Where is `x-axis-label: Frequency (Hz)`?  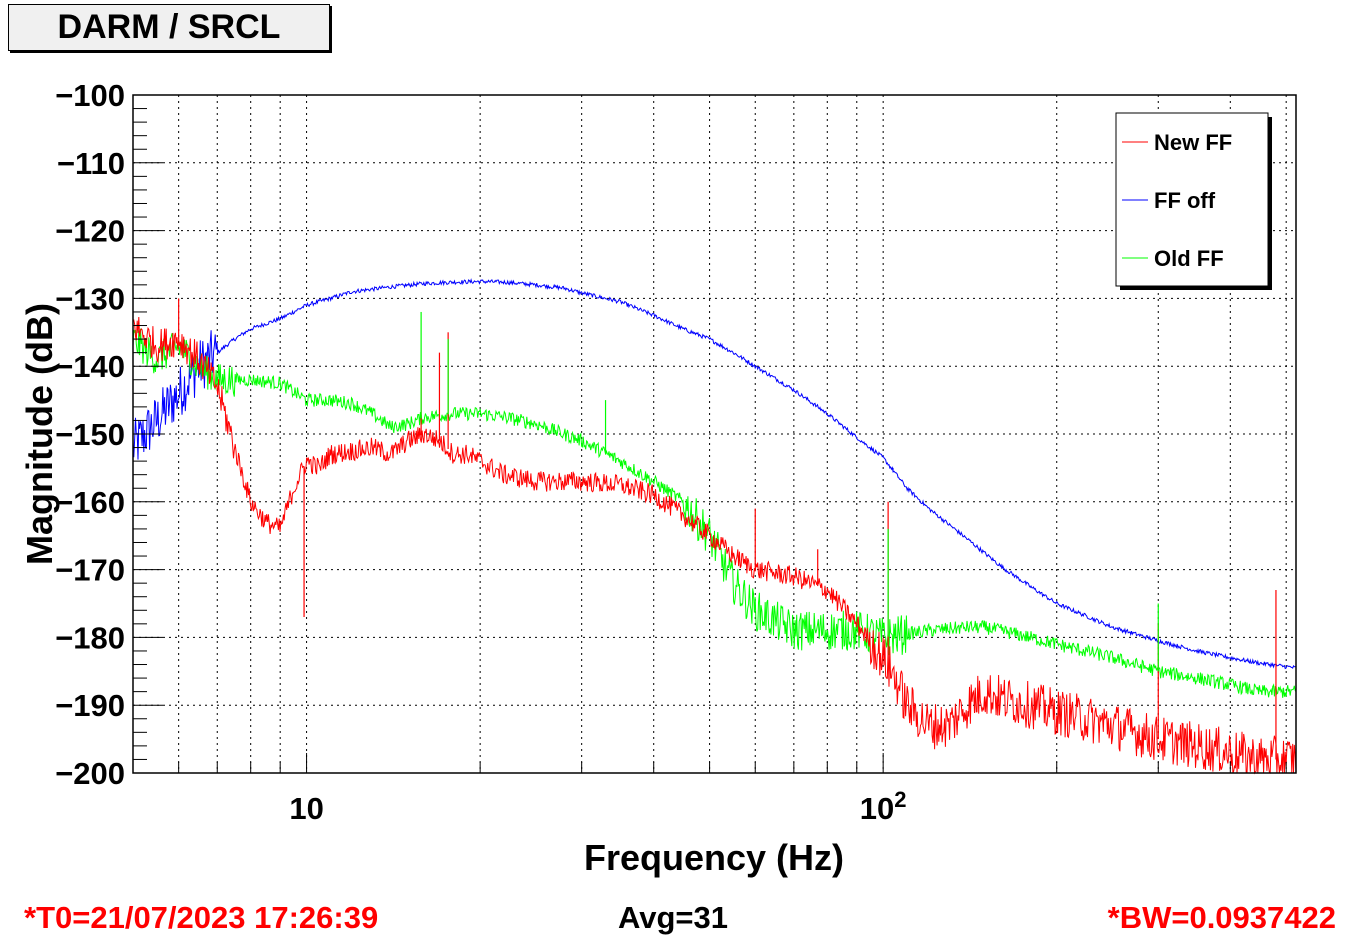
x-axis-label: Frequency (Hz) is located at coordinates (714, 857).